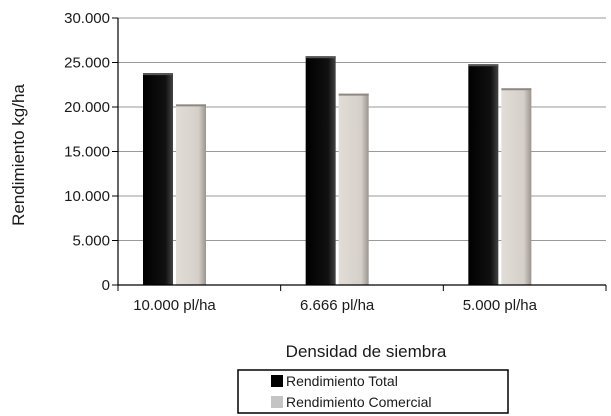 This screenshot has height=416, width=611. I want to click on y-tick-label: 15.000, so click(87, 152).